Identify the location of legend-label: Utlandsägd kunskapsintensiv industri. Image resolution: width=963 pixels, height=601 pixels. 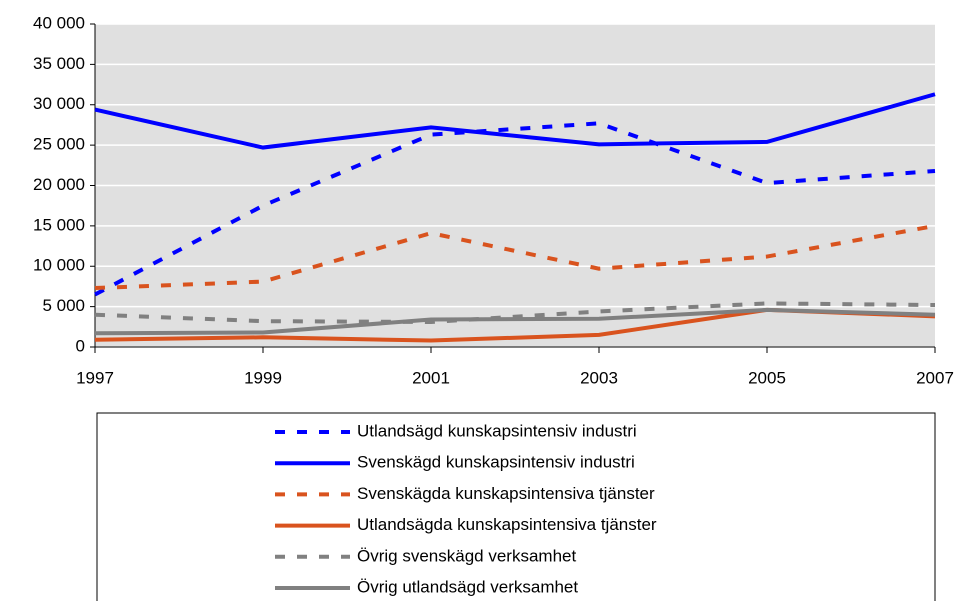
(497, 430).